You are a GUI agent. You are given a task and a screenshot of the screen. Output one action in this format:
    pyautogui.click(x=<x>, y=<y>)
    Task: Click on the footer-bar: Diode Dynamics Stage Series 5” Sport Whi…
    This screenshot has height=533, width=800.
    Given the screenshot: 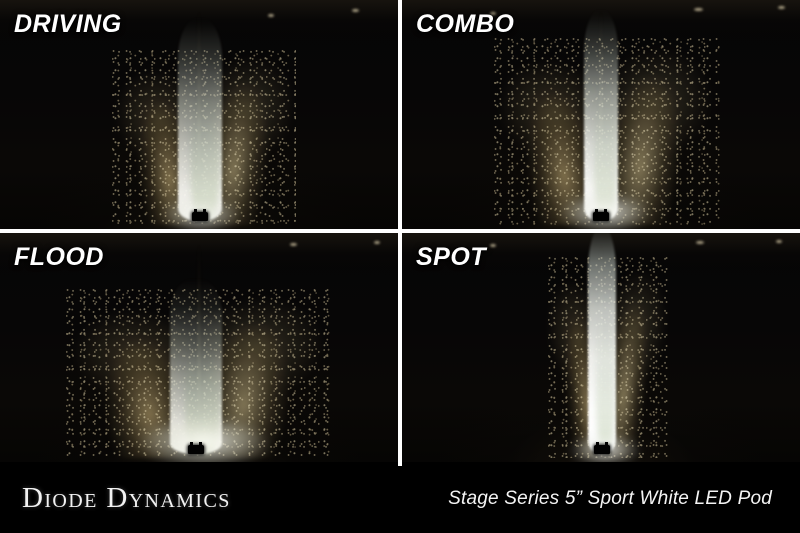 What is the action you would take?
    pyautogui.click(x=400, y=498)
    